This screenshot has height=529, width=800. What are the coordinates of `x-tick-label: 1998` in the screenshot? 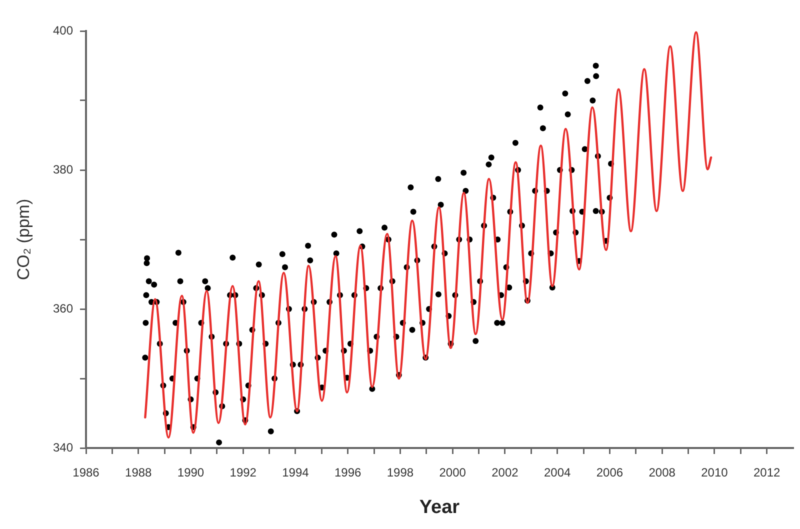 It's located at (400, 473).